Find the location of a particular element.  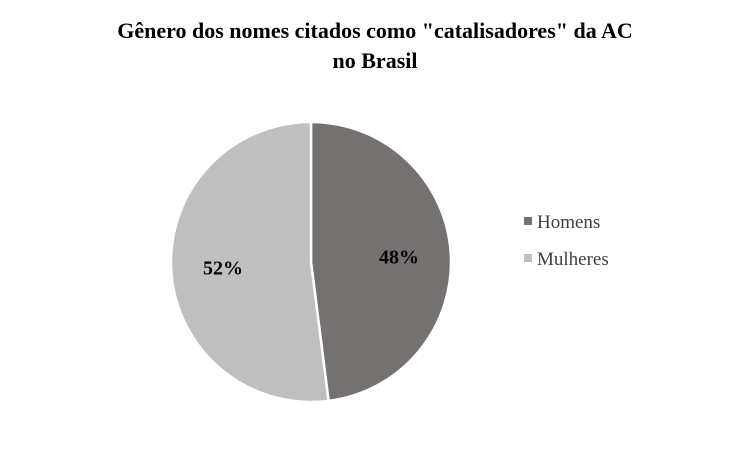

legend-label-mulheres: Mulheres is located at coordinates (573, 259).